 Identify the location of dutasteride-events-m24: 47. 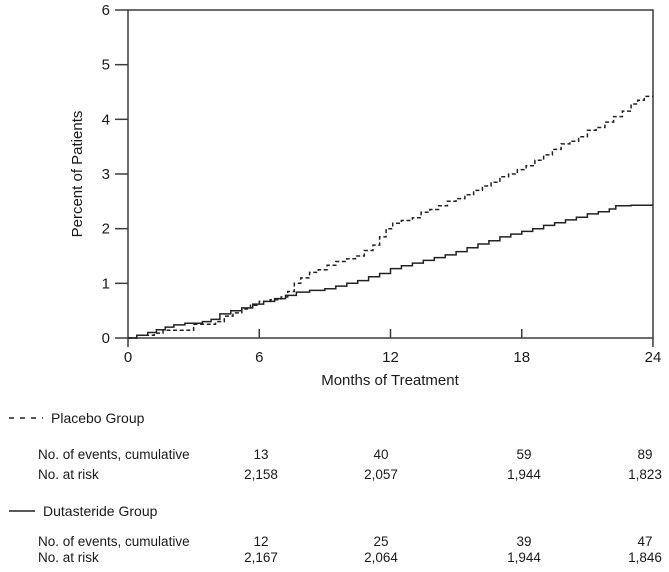
(645, 541).